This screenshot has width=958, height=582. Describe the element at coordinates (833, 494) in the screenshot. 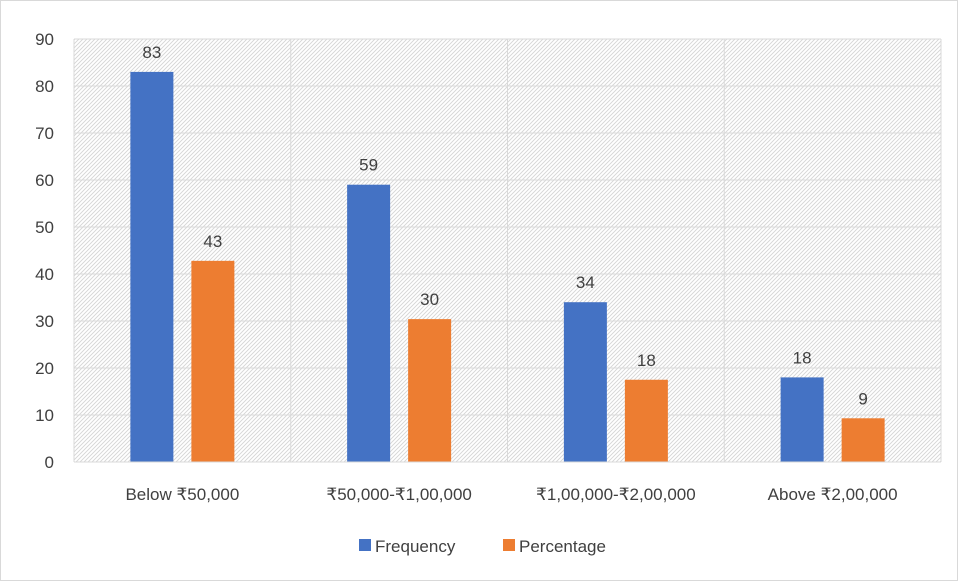

I see `x-tick-label: Above ₹2,00,000` at that location.